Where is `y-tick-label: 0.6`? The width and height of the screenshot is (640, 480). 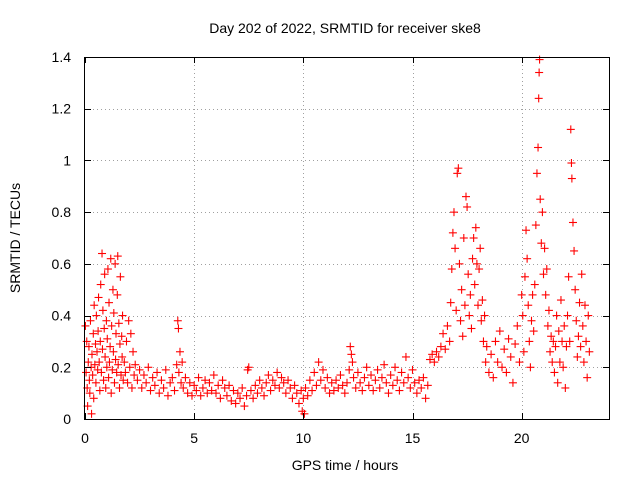
y-tick-label: 0.6 is located at coordinates (62, 264).